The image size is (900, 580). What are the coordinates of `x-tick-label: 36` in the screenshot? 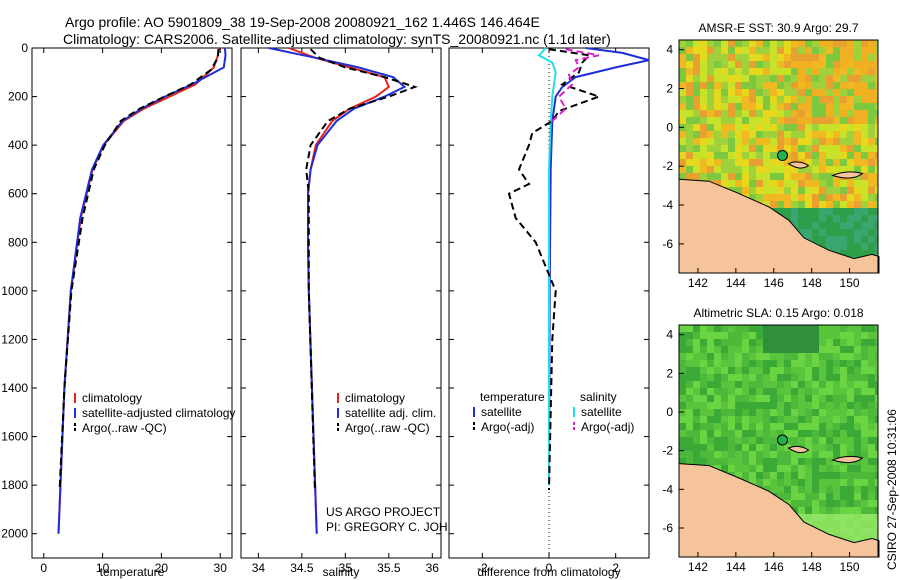 It's located at (433, 568).